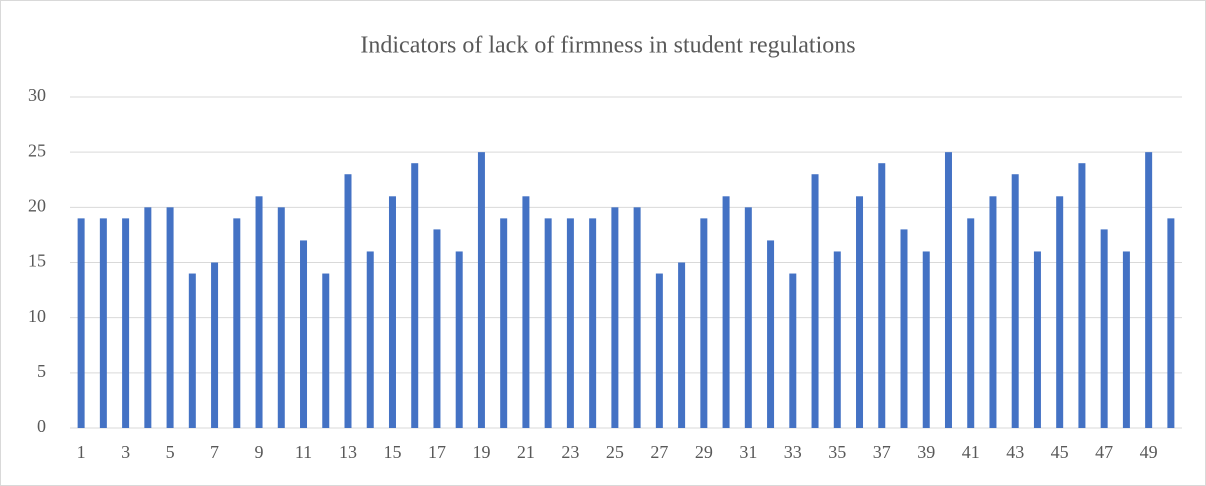 This screenshot has width=1206, height=486. What do you see at coordinates (704, 452) in the screenshot?
I see `x-tick-label: 29` at bounding box center [704, 452].